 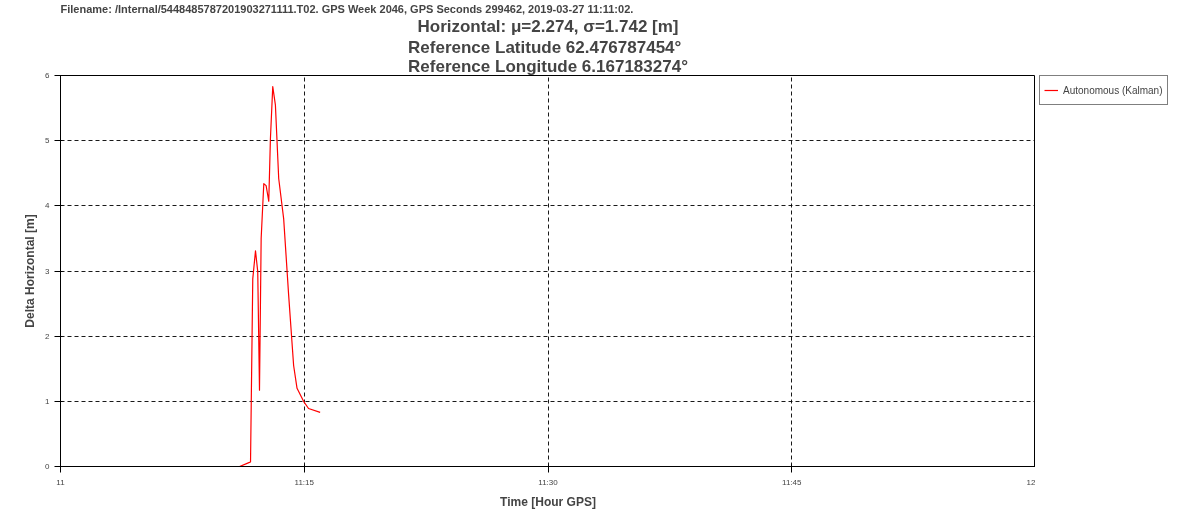 What do you see at coordinates (280, 276) in the screenshot?
I see `line-series` at bounding box center [280, 276].